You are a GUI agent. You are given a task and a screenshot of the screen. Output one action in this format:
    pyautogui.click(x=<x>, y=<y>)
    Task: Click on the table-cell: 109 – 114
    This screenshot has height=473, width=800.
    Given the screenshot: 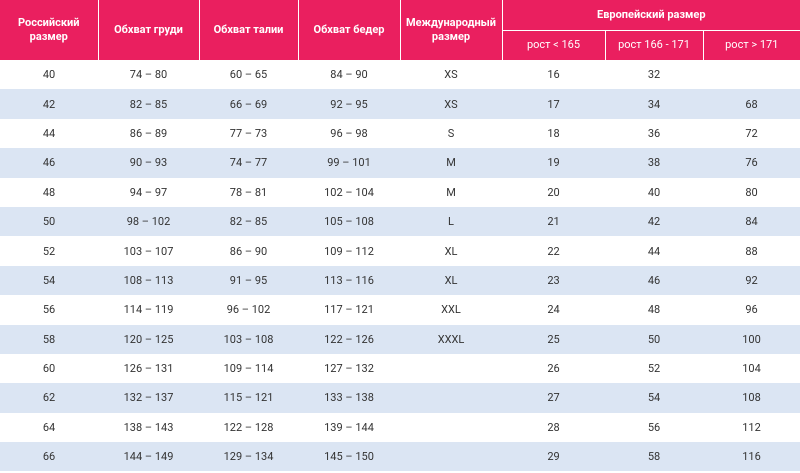 What is the action you would take?
    pyautogui.click(x=248, y=369)
    